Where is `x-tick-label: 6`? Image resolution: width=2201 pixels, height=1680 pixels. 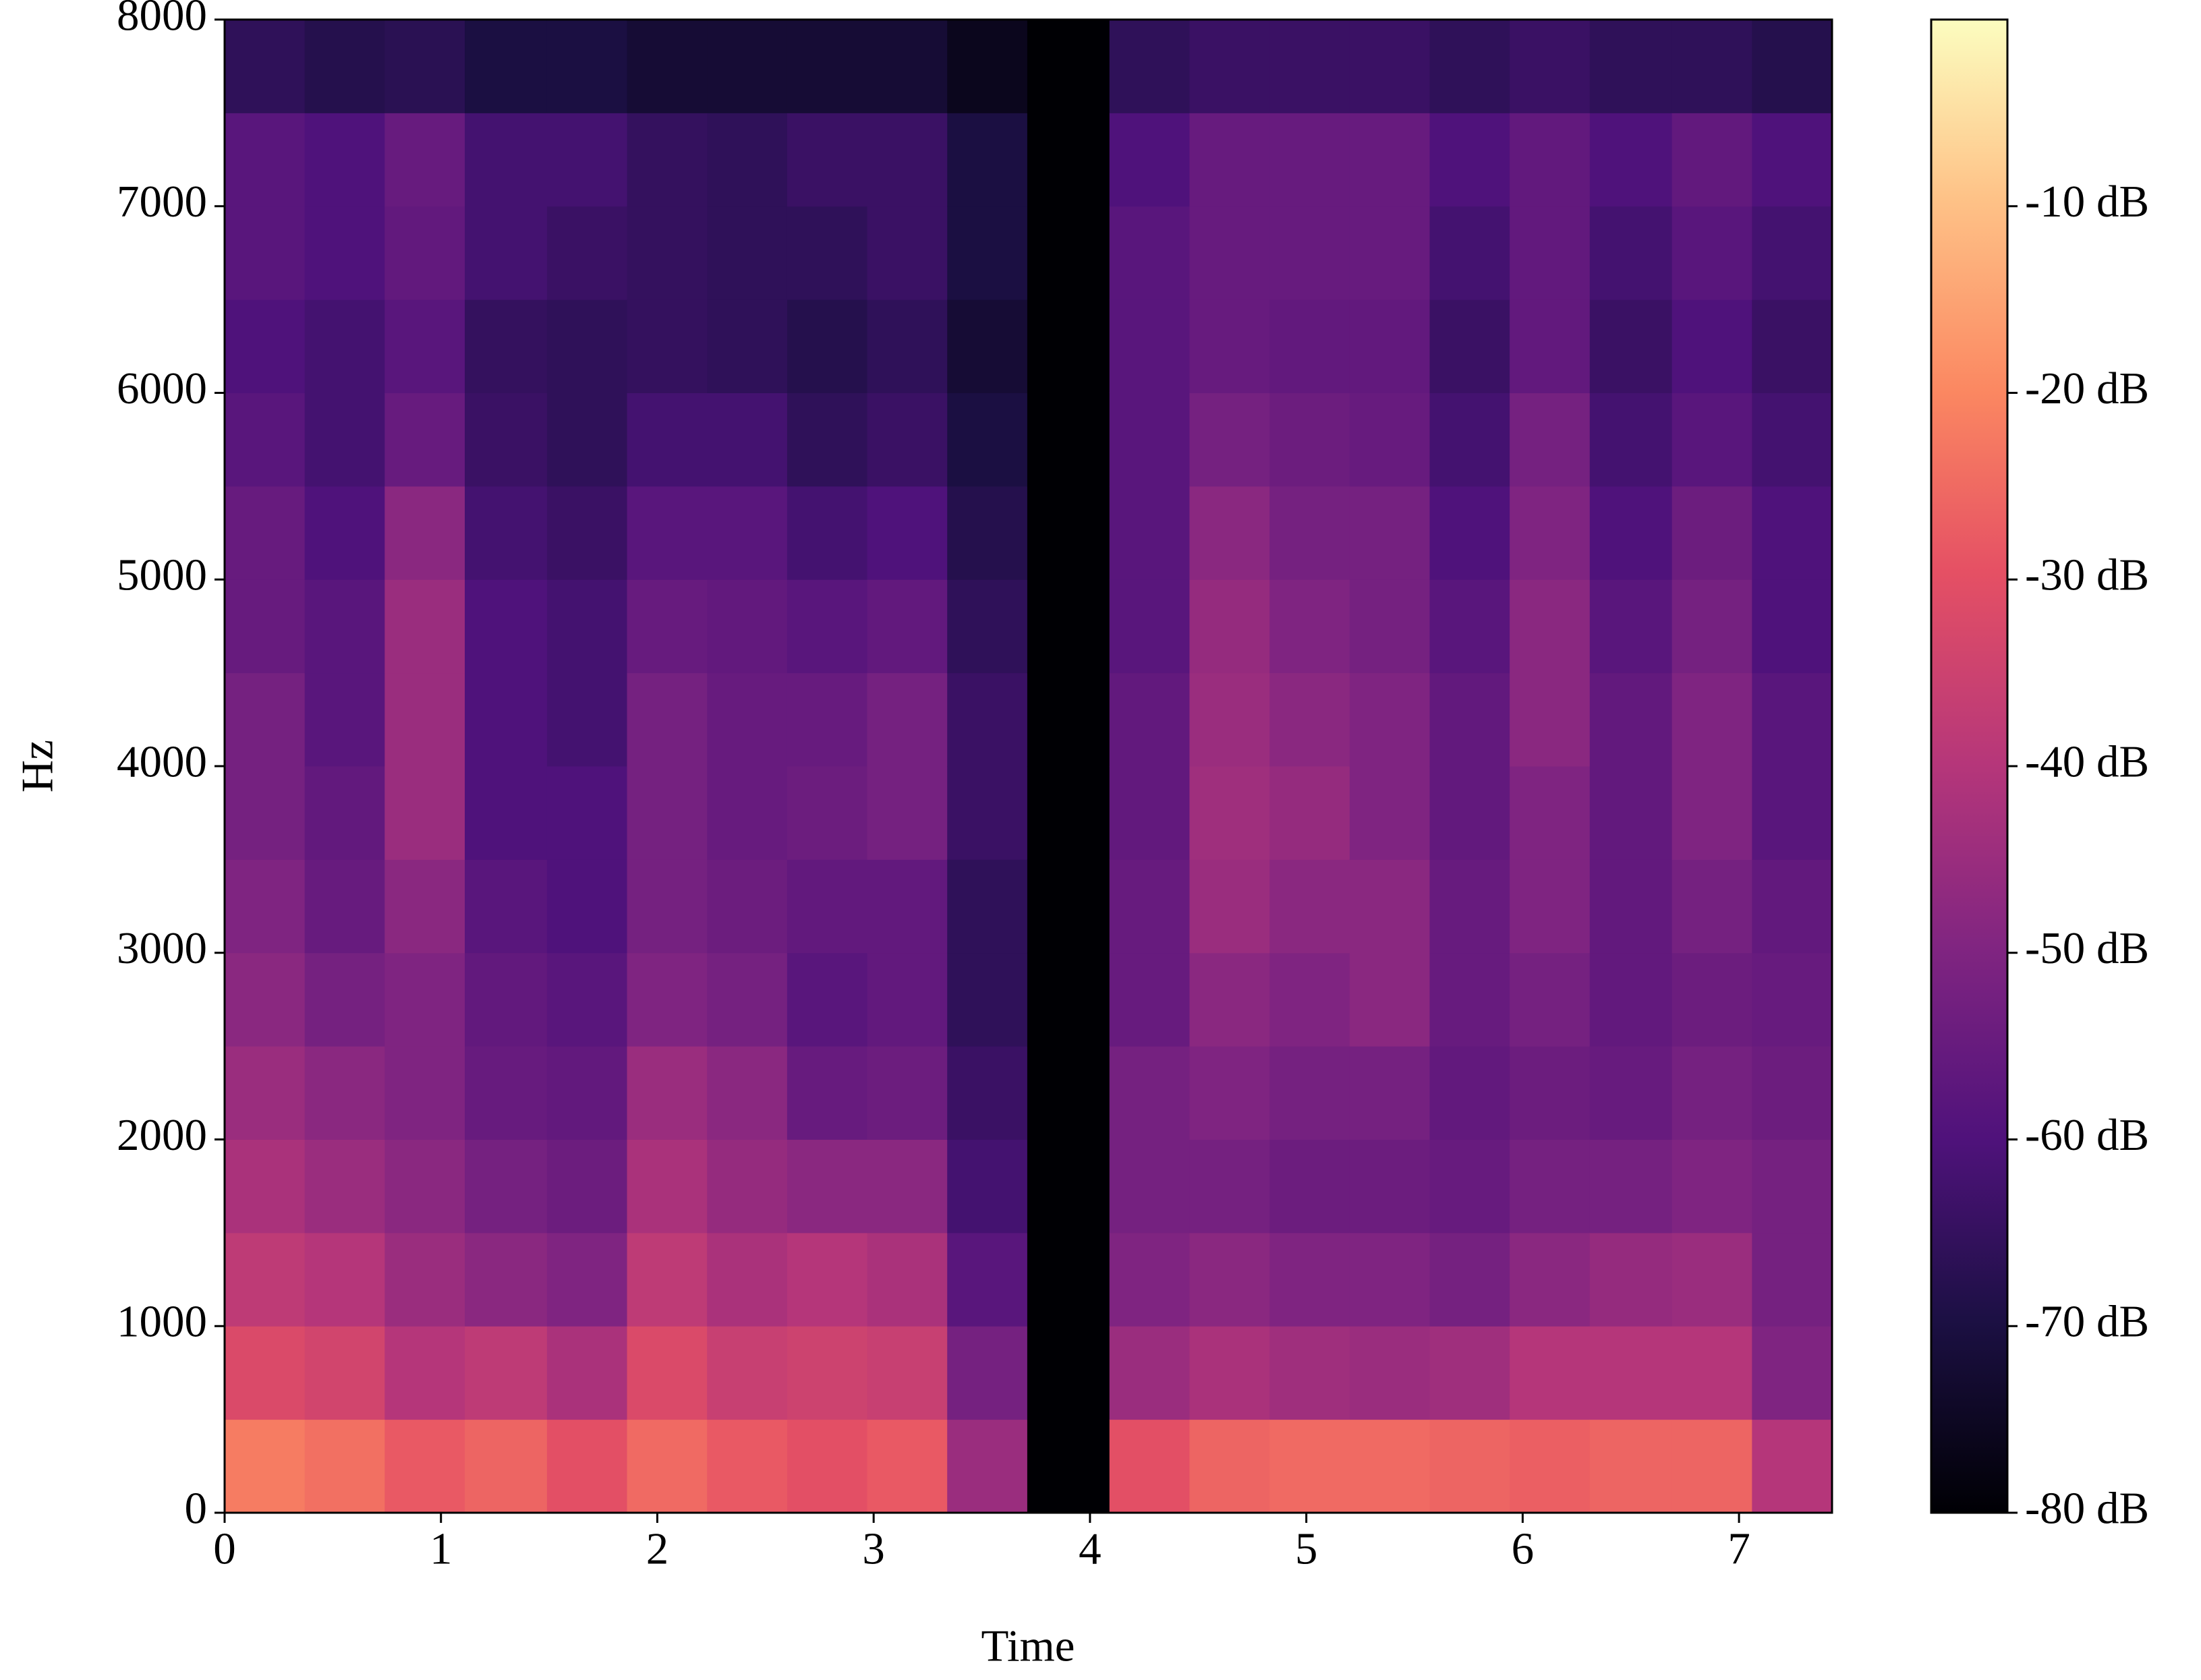 x-tick-label: 6 is located at coordinates (1523, 1549).